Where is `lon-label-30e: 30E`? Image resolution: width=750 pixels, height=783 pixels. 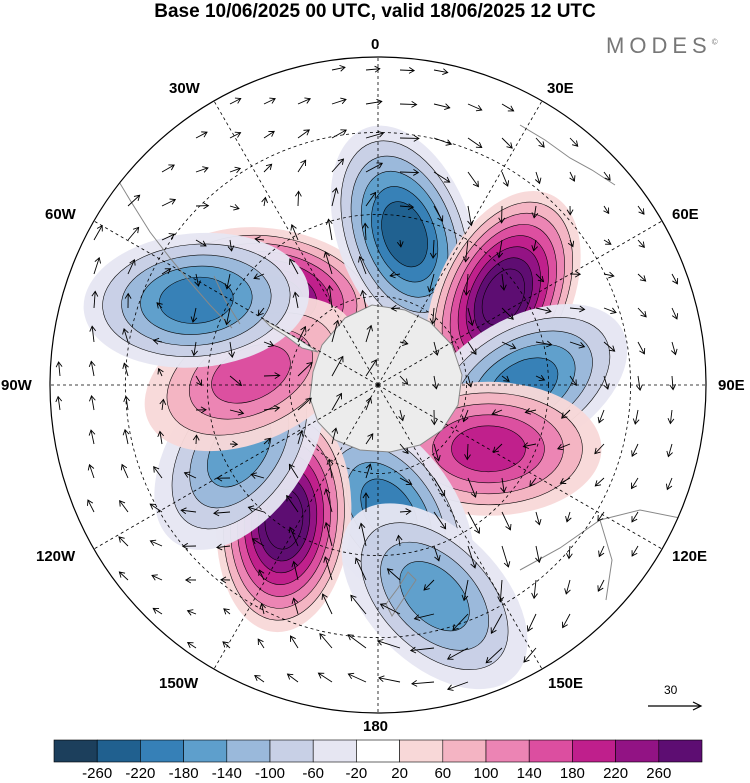
lon-label-30e: 30E is located at coordinates (560, 88).